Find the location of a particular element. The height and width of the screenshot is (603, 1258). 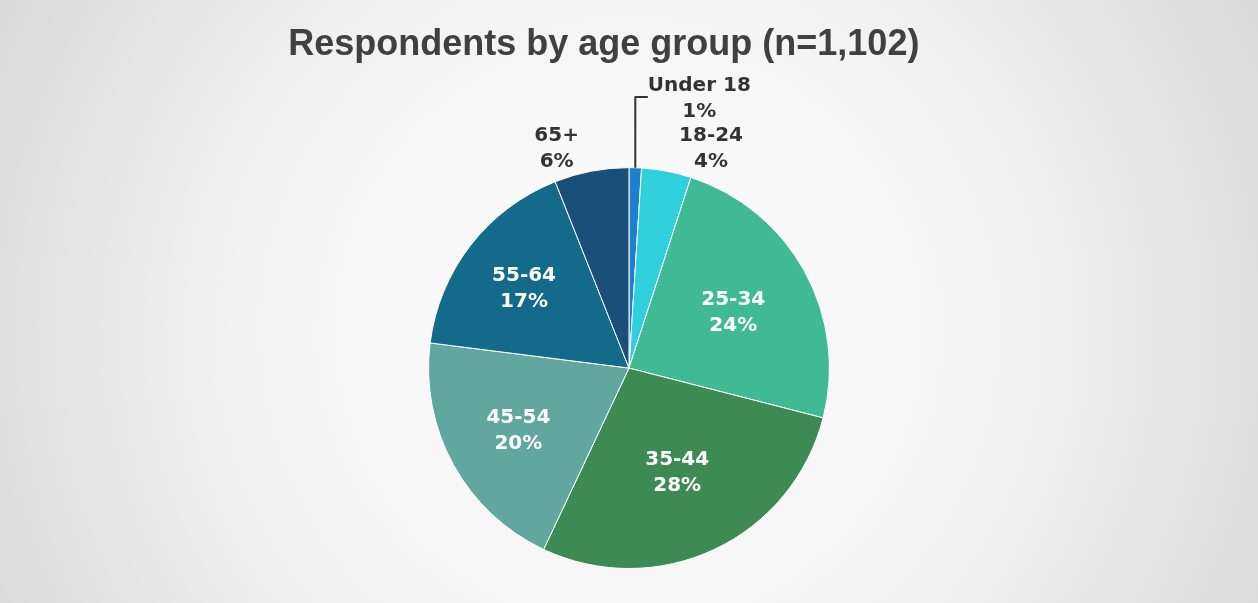

data-label: 28% is located at coordinates (677, 483).